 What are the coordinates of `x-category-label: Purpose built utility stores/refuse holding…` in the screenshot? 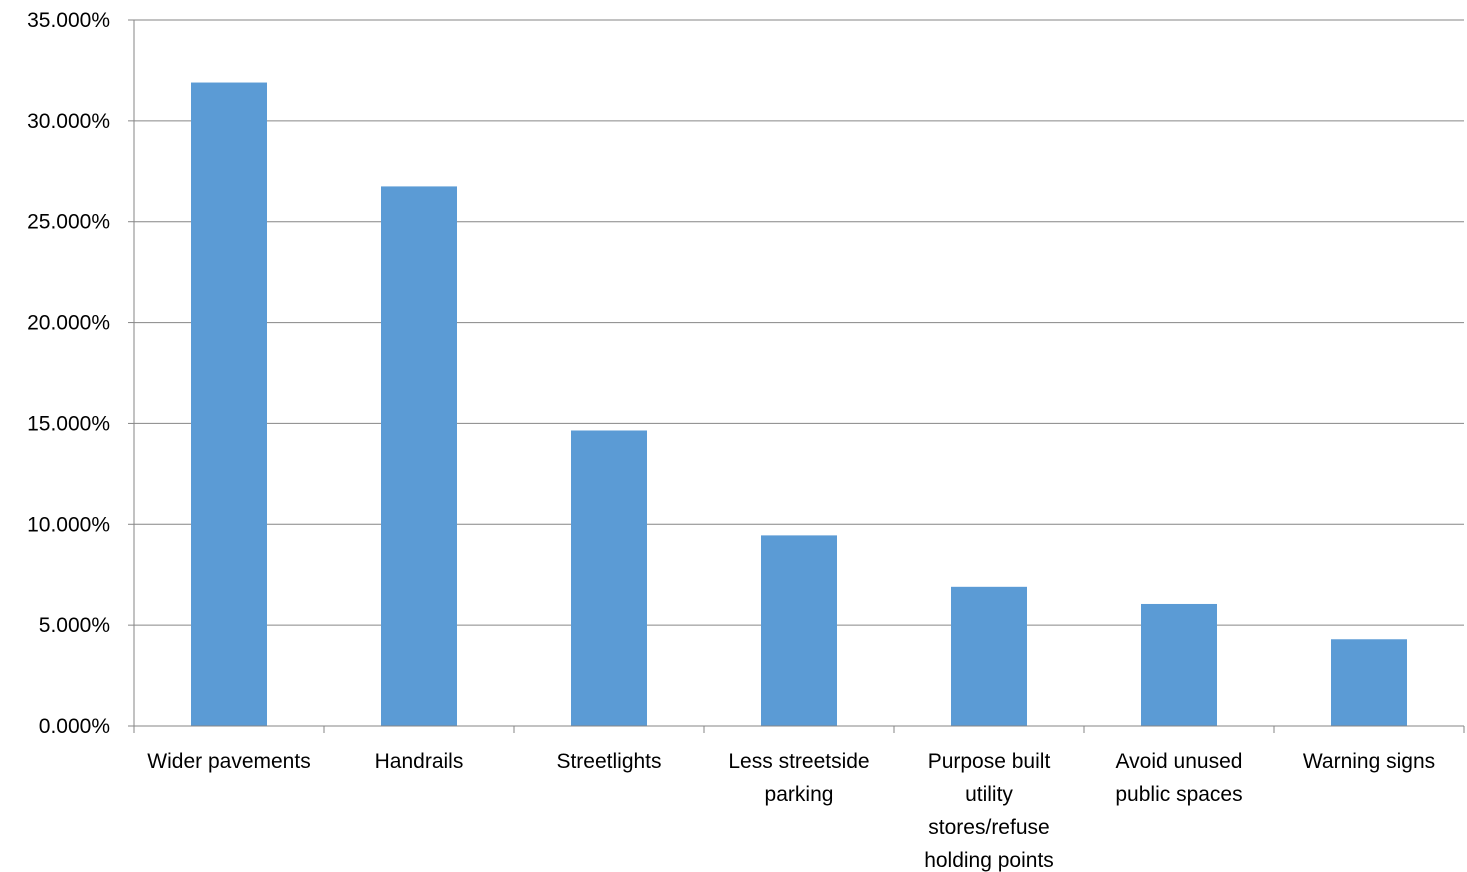 It's located at (989, 811).